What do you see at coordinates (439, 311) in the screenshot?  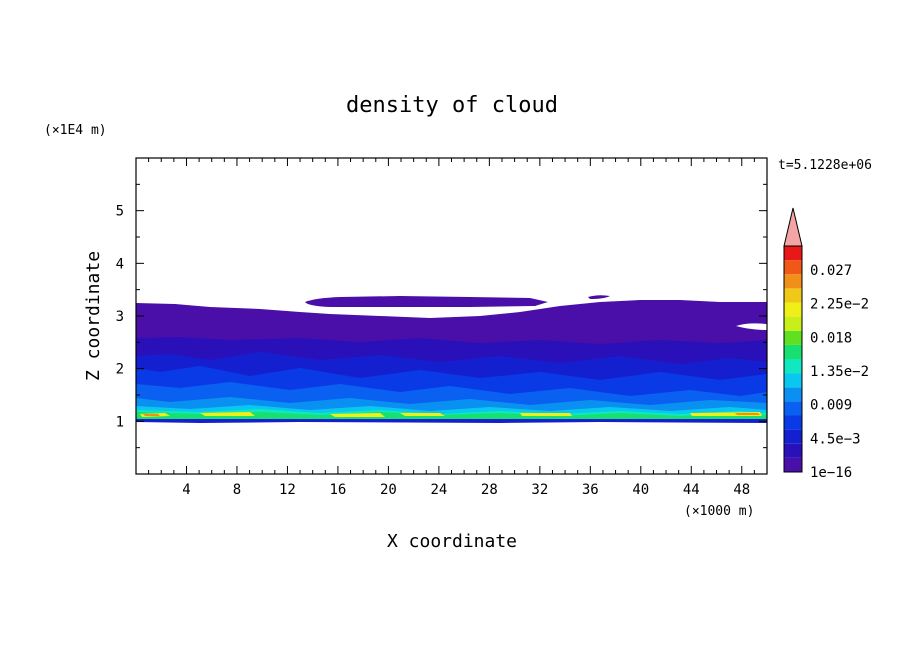 I see `clear-gap` at bounding box center [439, 311].